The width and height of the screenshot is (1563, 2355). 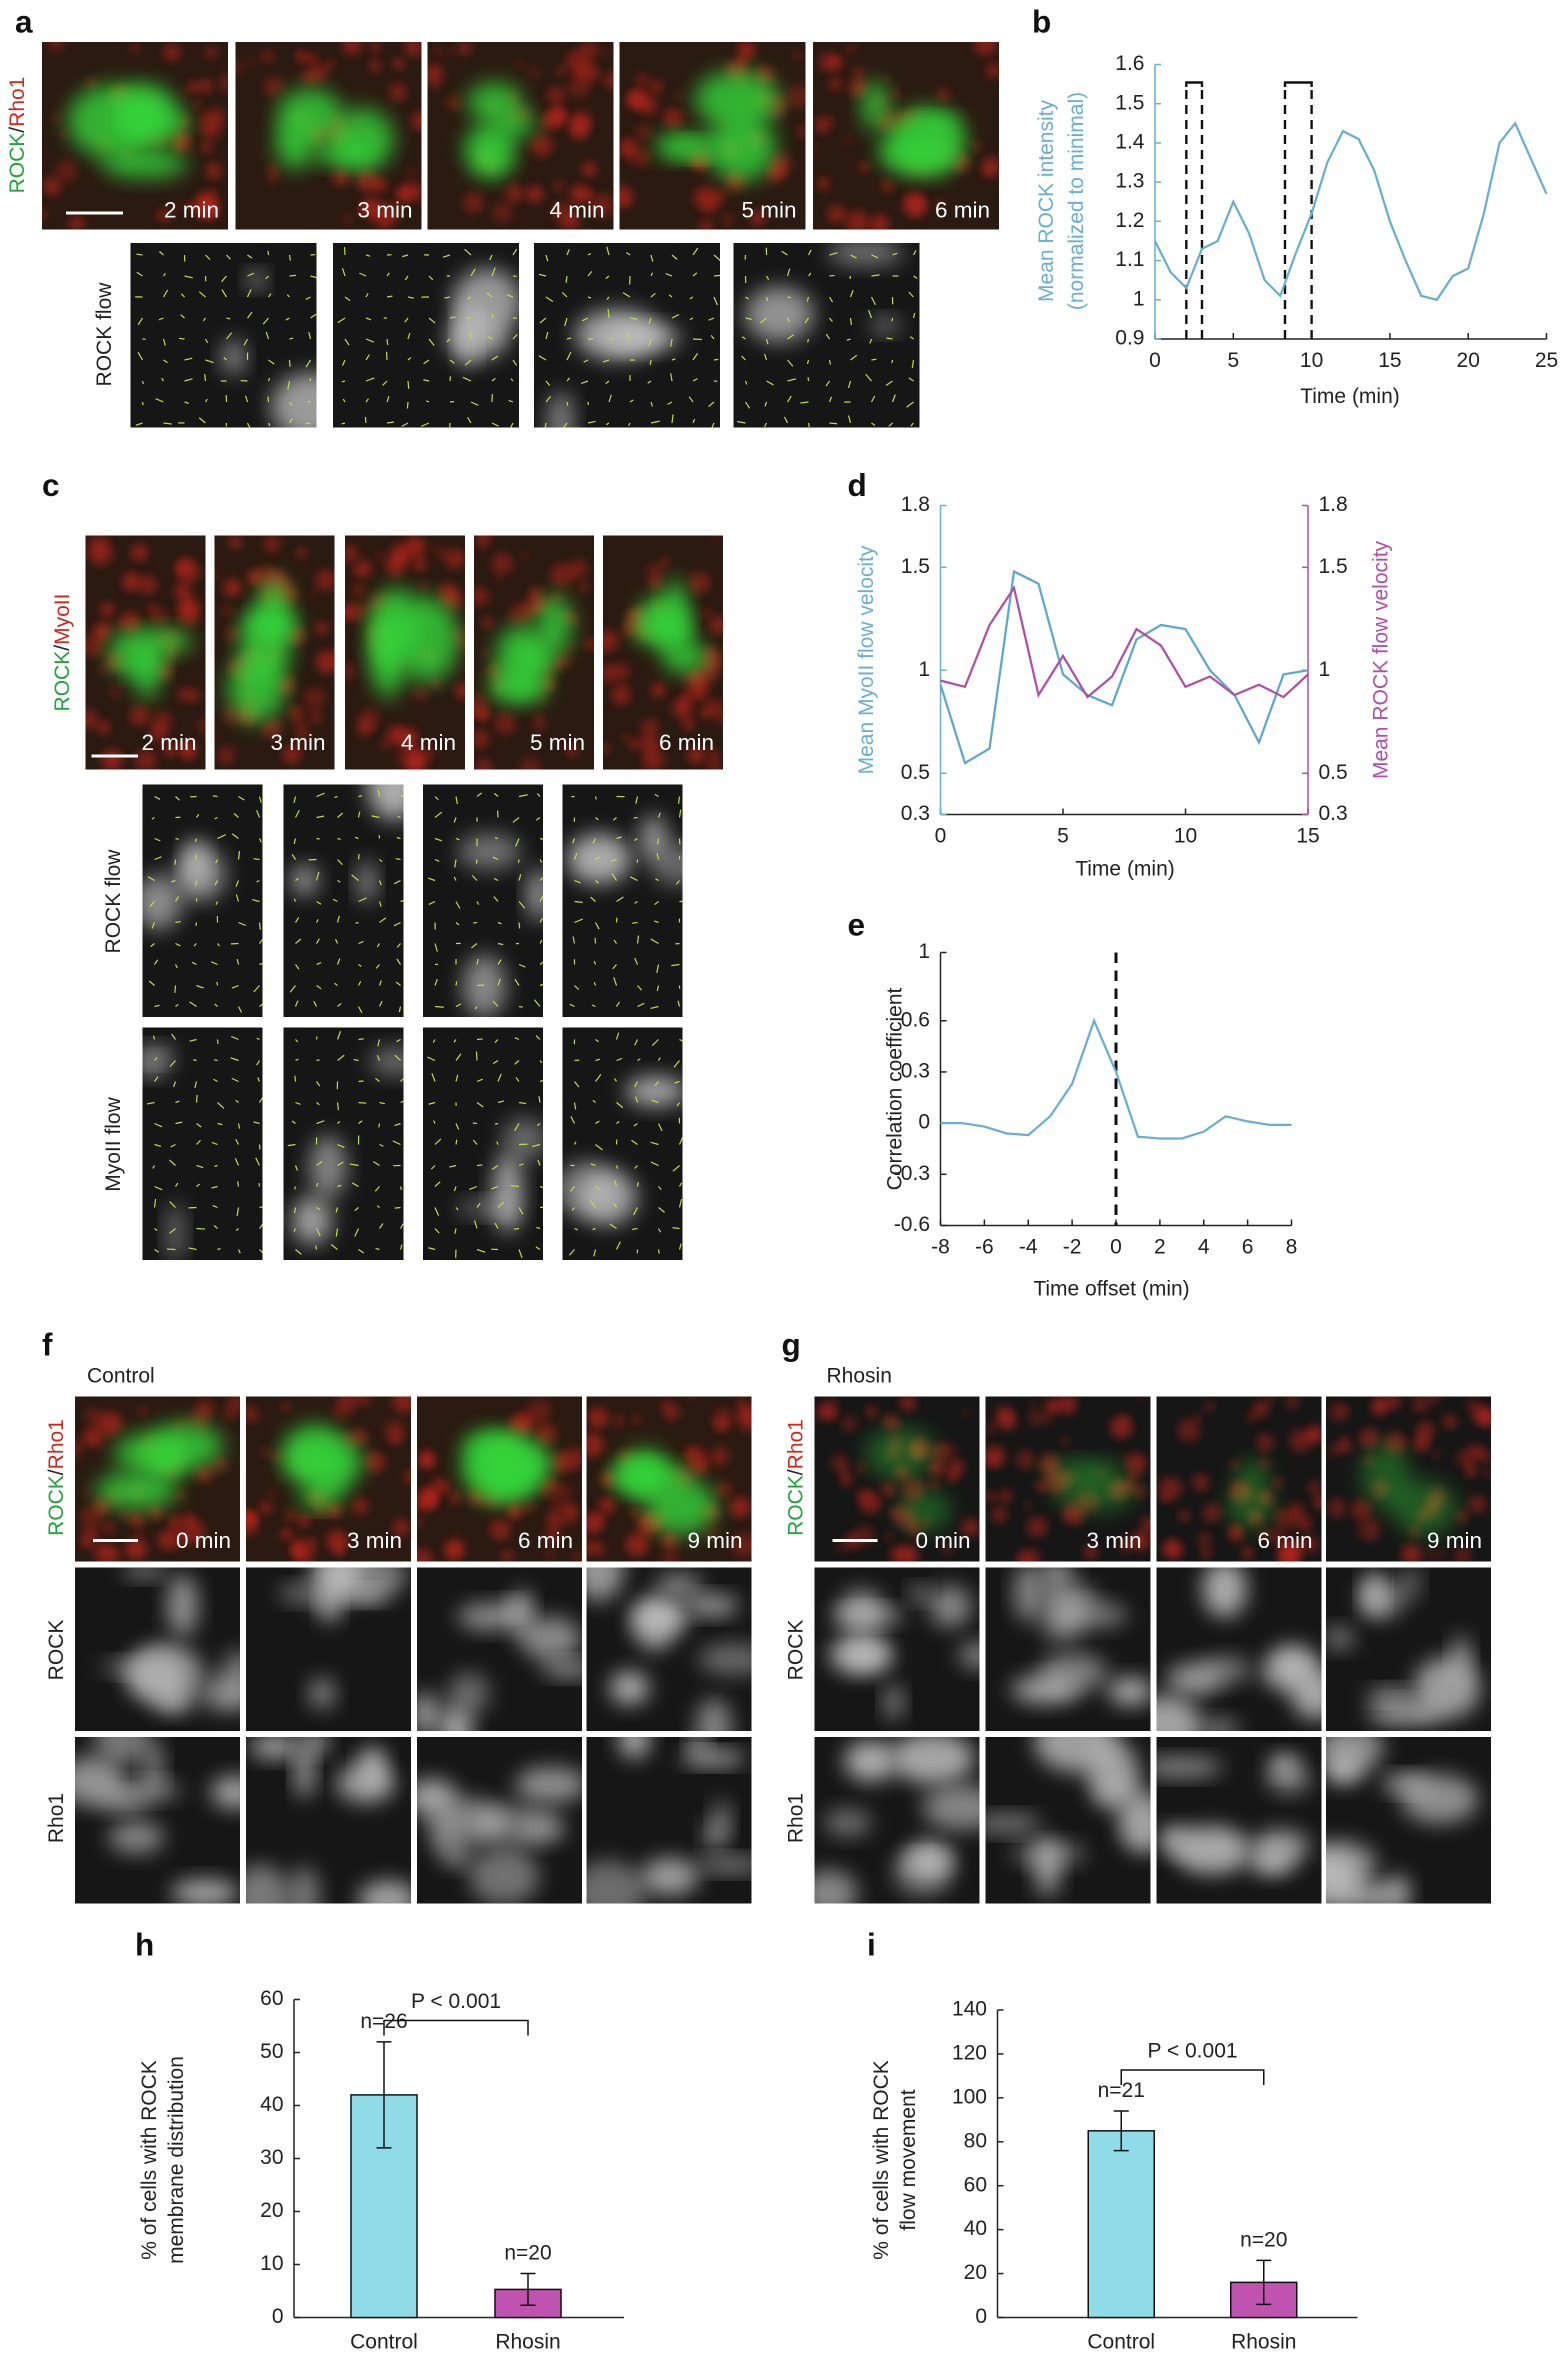 I want to click on y-axis-label-part: Mean MyoII flow velocity, so click(x=866, y=659).